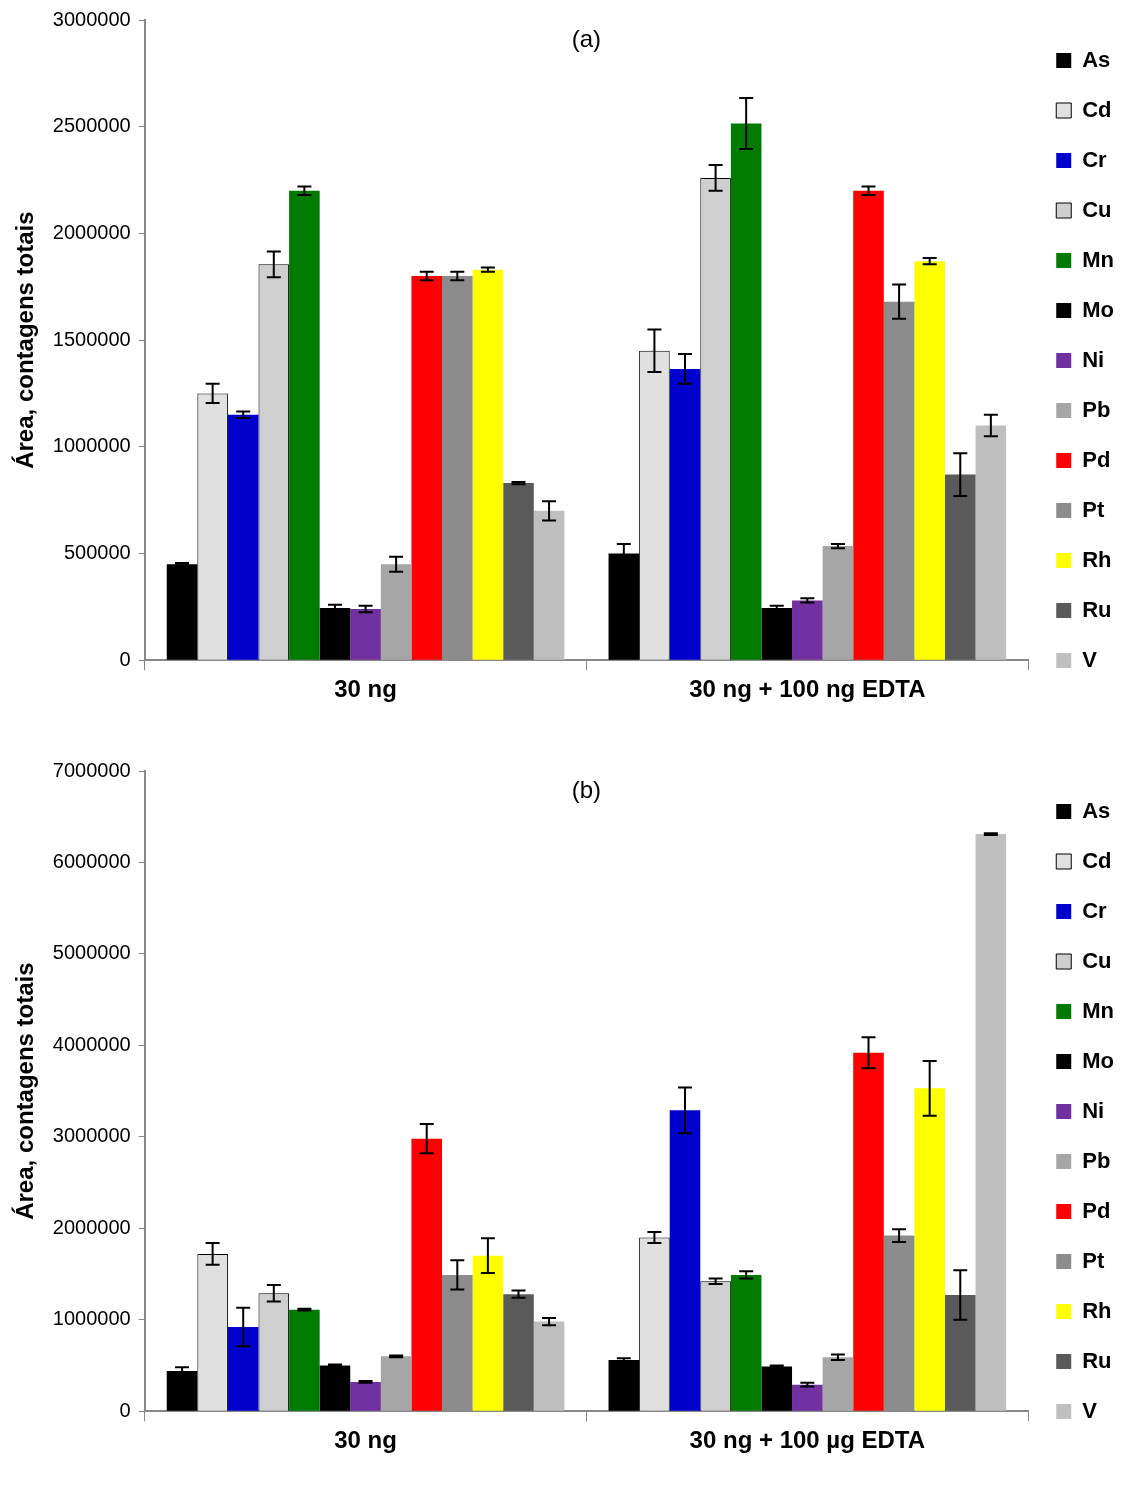  What do you see at coordinates (807, 1440) in the screenshot?
I see `x-tick-label: 30 ng + 100 µg EDTA` at bounding box center [807, 1440].